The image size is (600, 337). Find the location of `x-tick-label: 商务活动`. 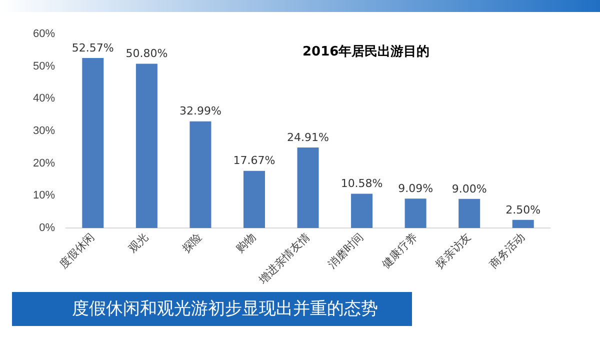

x-tick-label: 商务活动 is located at coordinates (507, 250).